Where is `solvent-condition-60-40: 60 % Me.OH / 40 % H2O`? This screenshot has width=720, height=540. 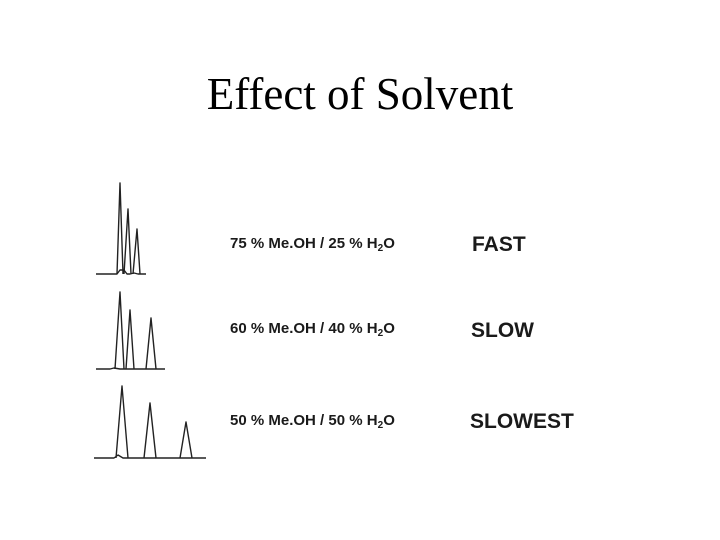
solvent-condition-60-40: 60 % Me.OH / 40 % H2O is located at coordinates (312, 329).